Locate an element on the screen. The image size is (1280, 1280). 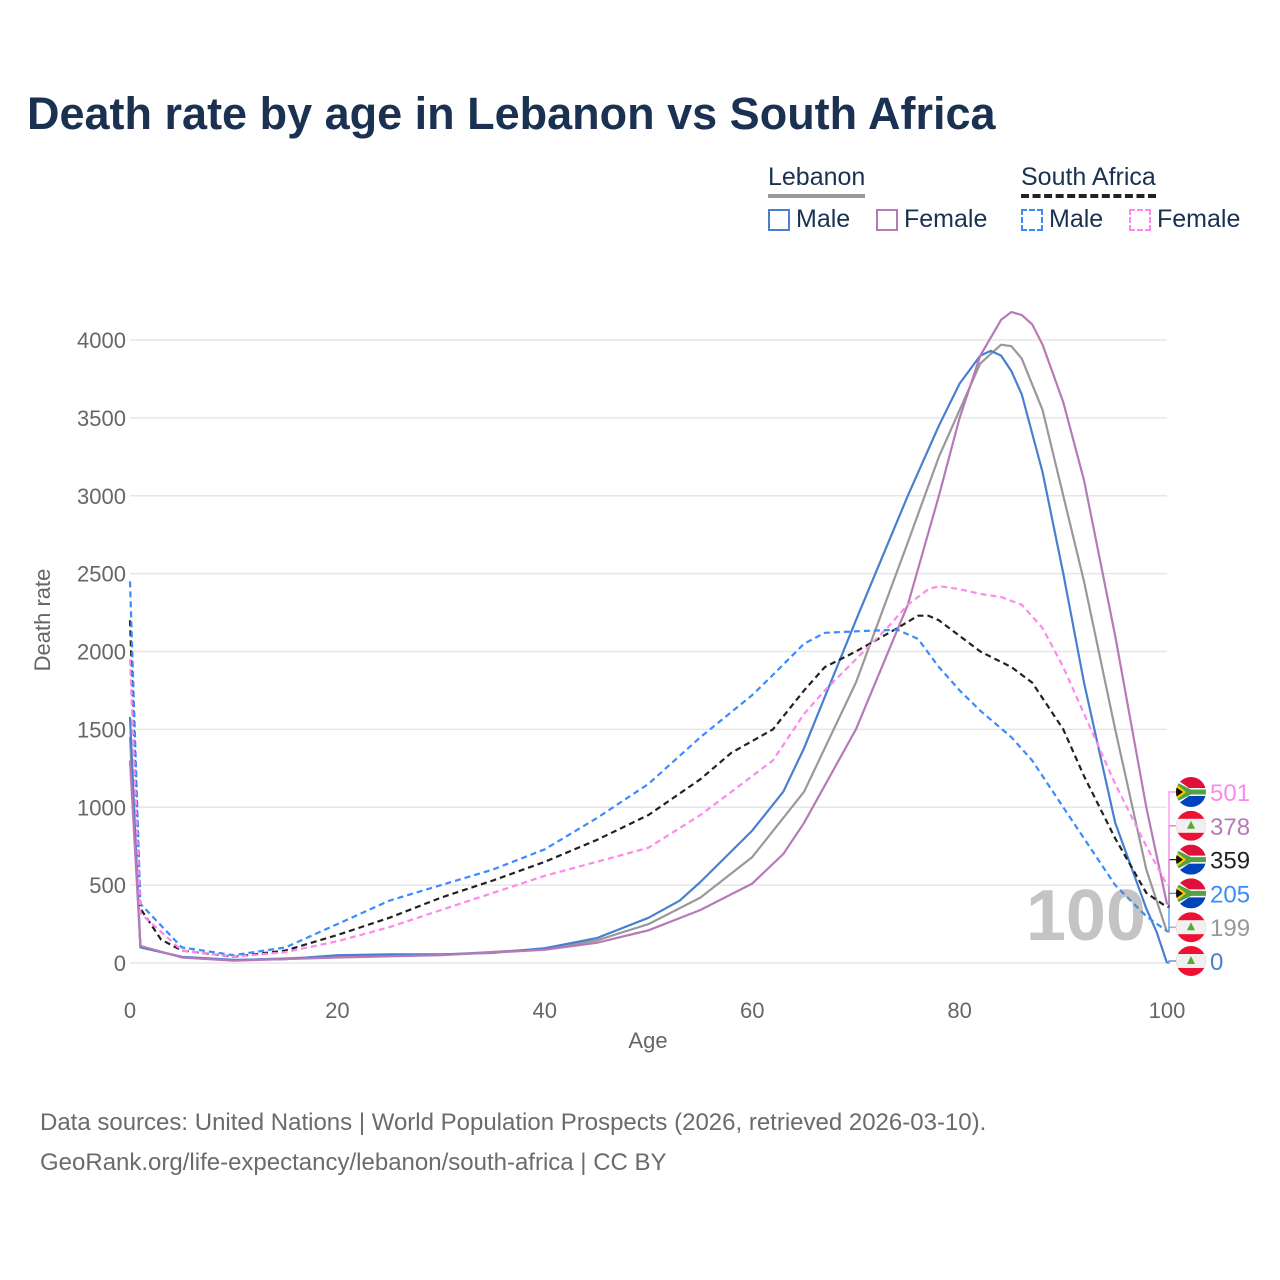
legend-lebanon-female: Female is located at coordinates (931, 219).